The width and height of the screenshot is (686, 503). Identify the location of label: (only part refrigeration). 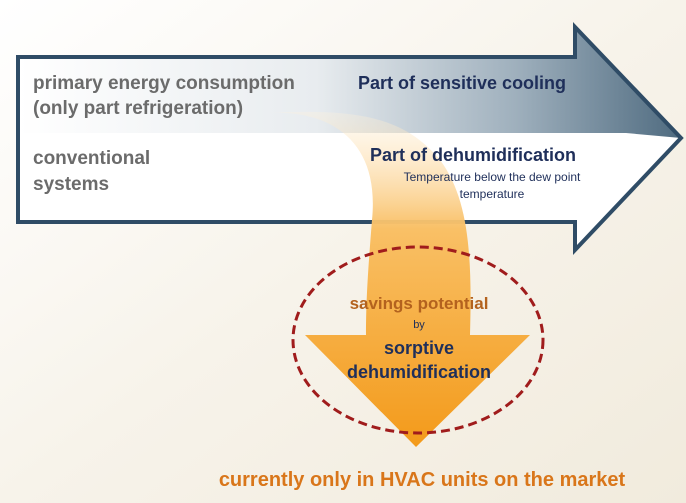
(138, 108).